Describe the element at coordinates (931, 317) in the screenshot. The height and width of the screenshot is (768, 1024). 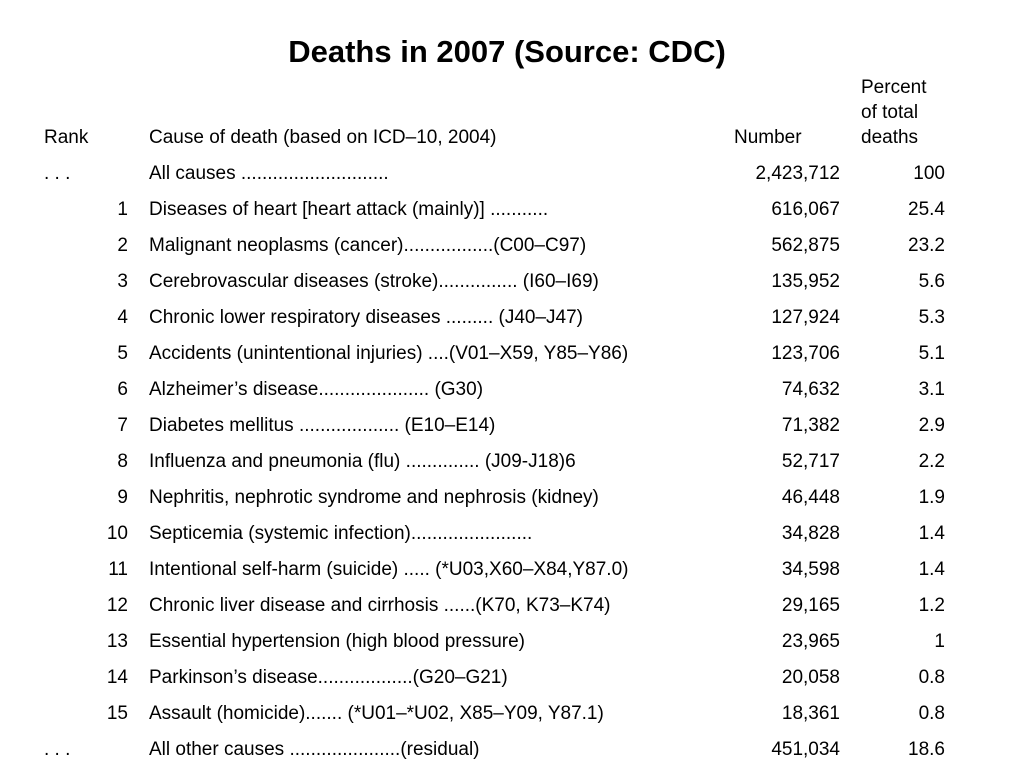
I see `cell-percent: 5.3` at that location.